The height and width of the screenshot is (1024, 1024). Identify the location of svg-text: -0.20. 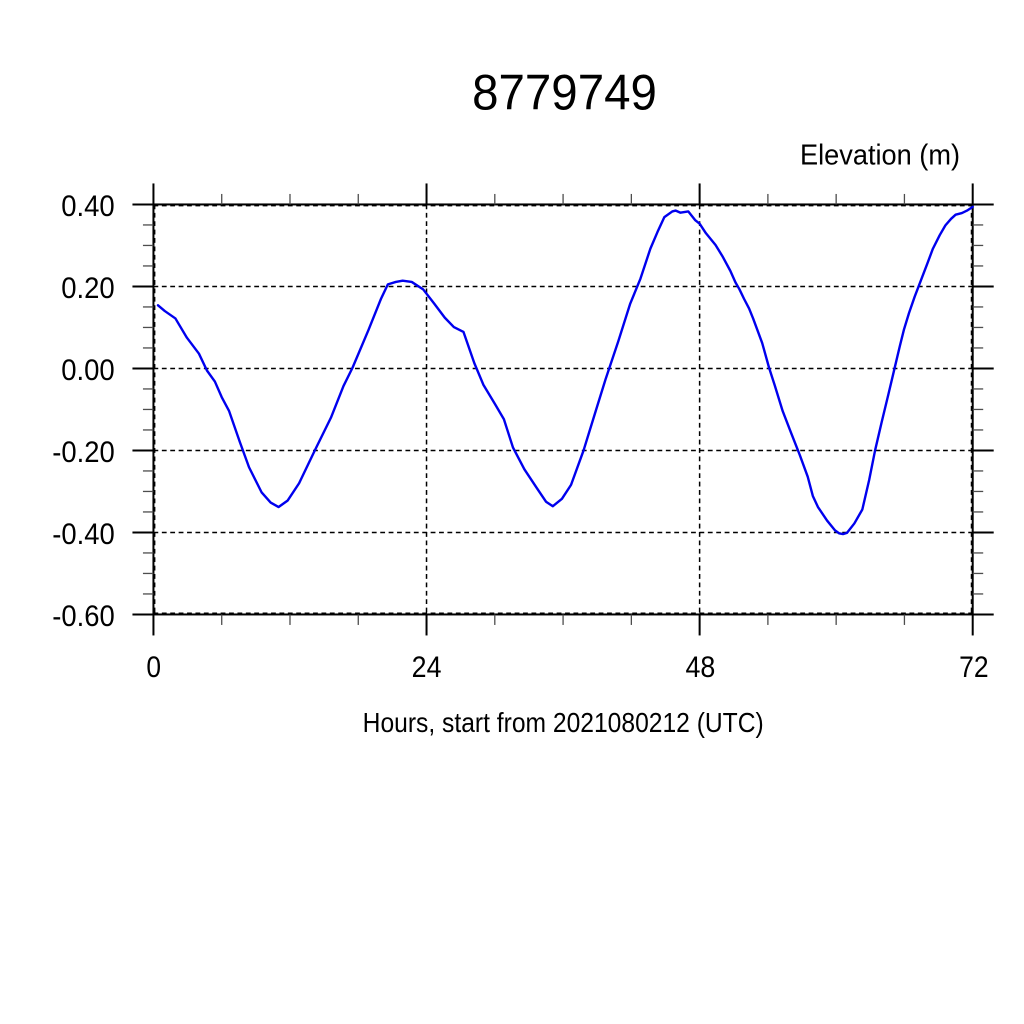
(83, 452).